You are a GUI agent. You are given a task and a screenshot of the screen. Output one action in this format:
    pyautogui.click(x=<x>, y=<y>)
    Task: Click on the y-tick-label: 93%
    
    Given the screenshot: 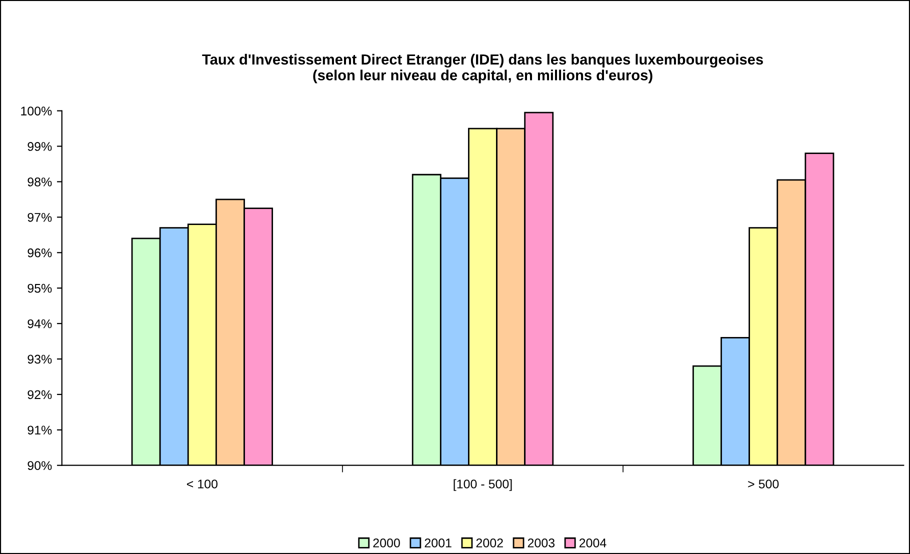 What is the action you would take?
    pyautogui.click(x=40, y=359)
    